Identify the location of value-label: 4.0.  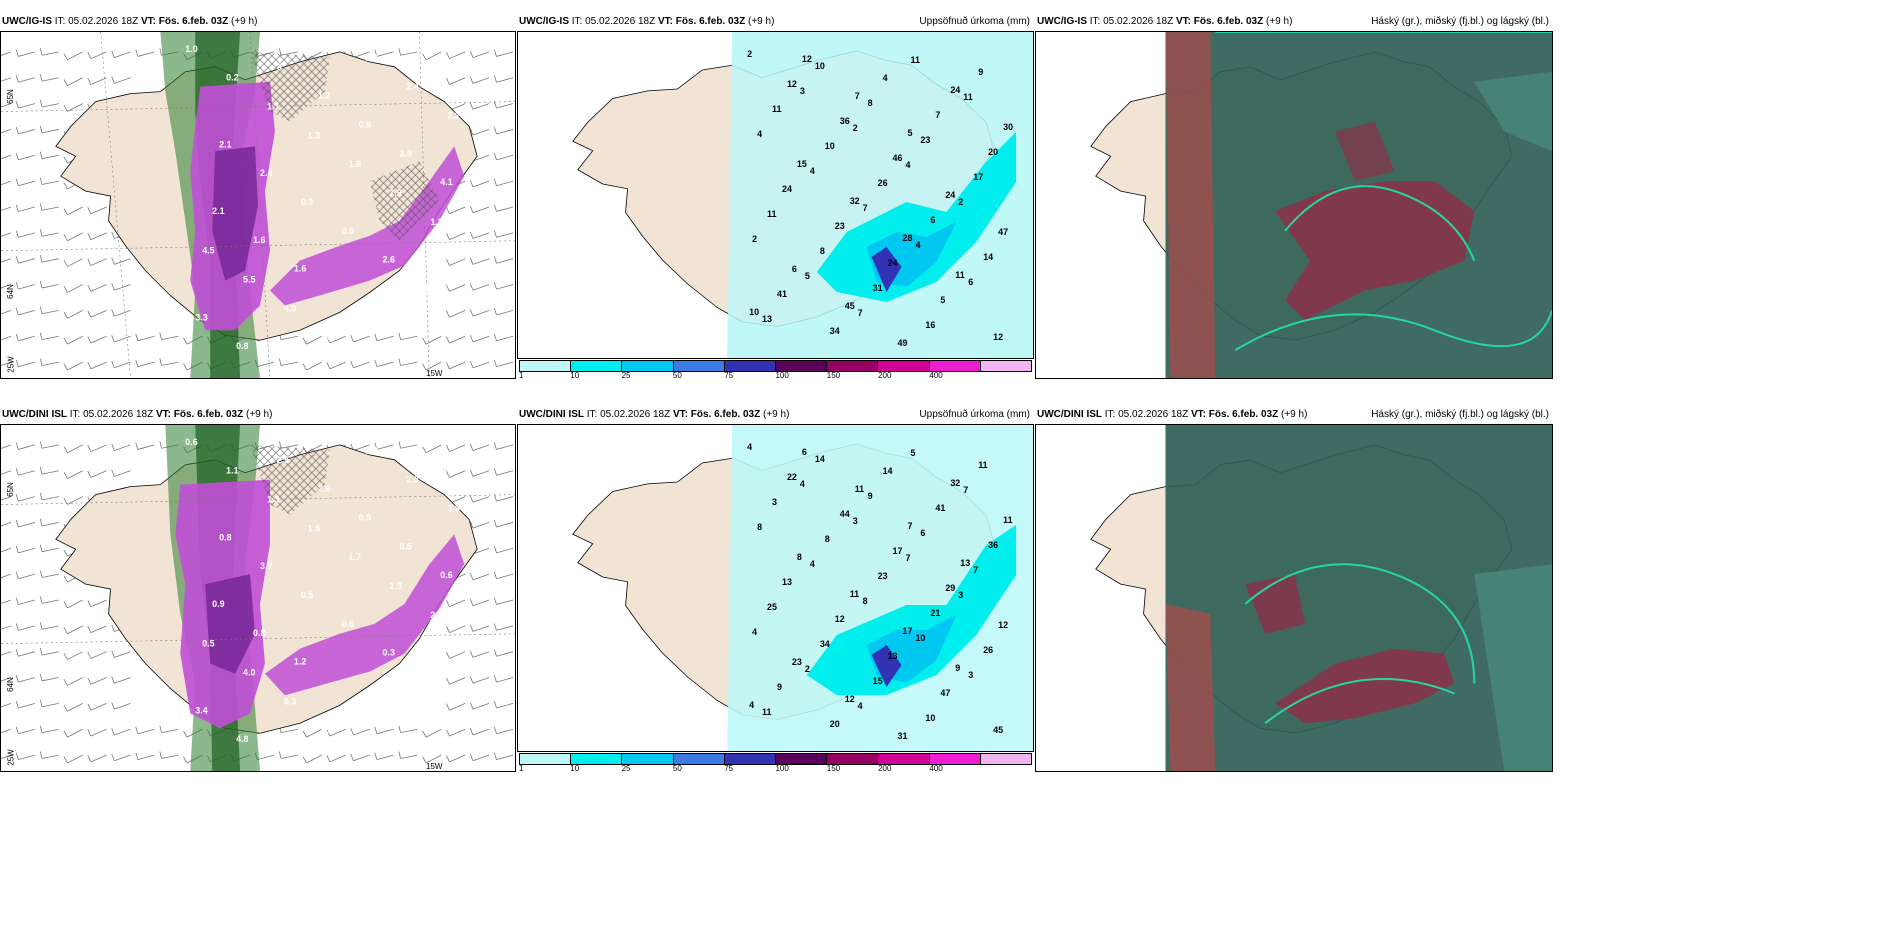
(290, 308).